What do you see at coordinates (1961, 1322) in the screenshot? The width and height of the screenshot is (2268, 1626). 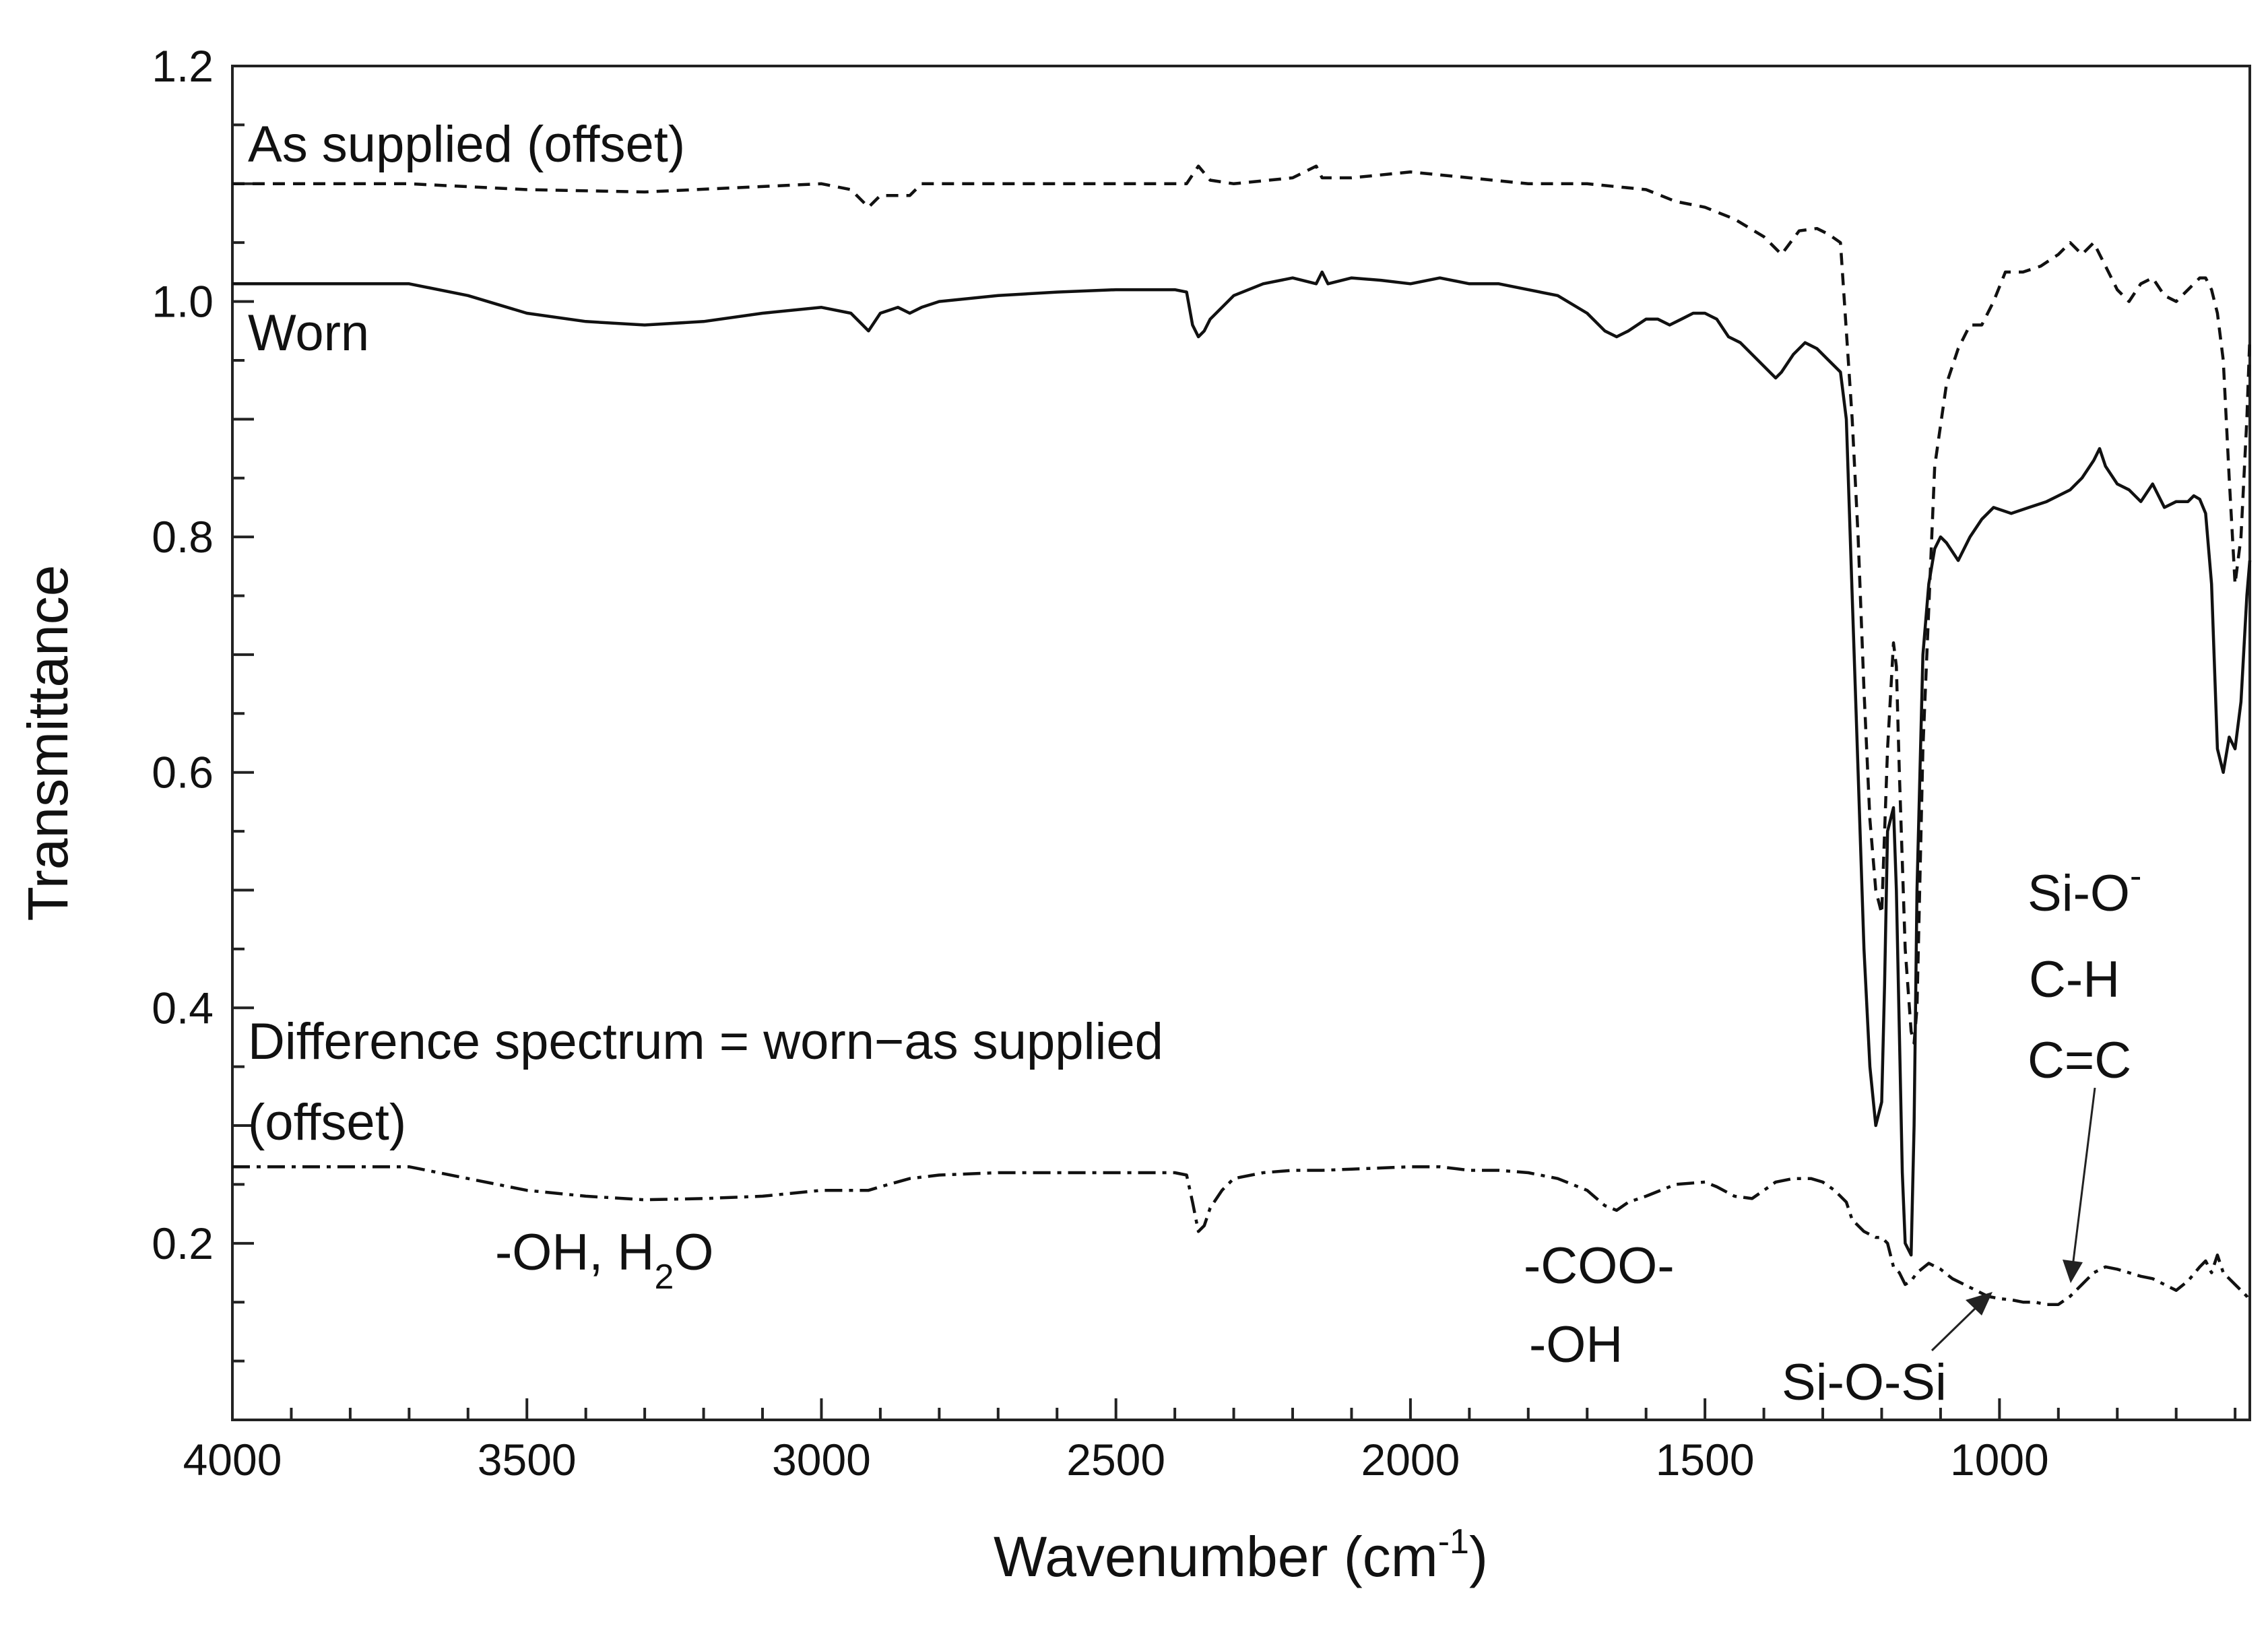 I see `arrow-si-o-si` at bounding box center [1961, 1322].